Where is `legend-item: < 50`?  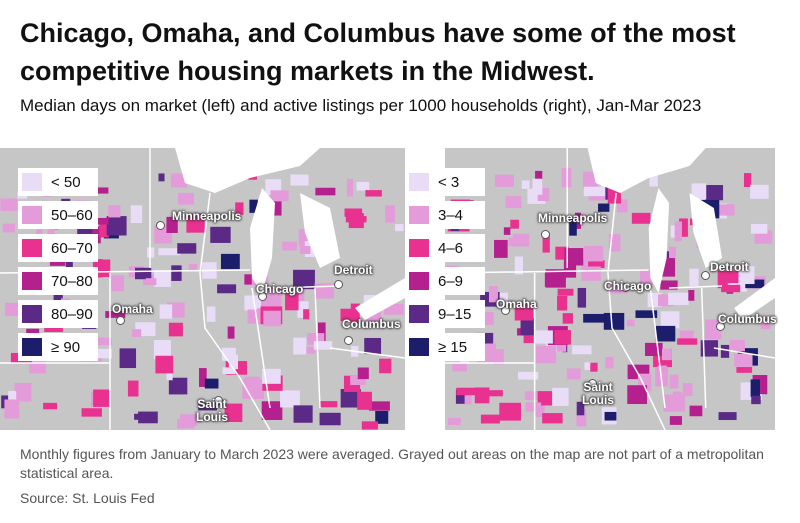 legend-item: < 50 is located at coordinates (58, 182).